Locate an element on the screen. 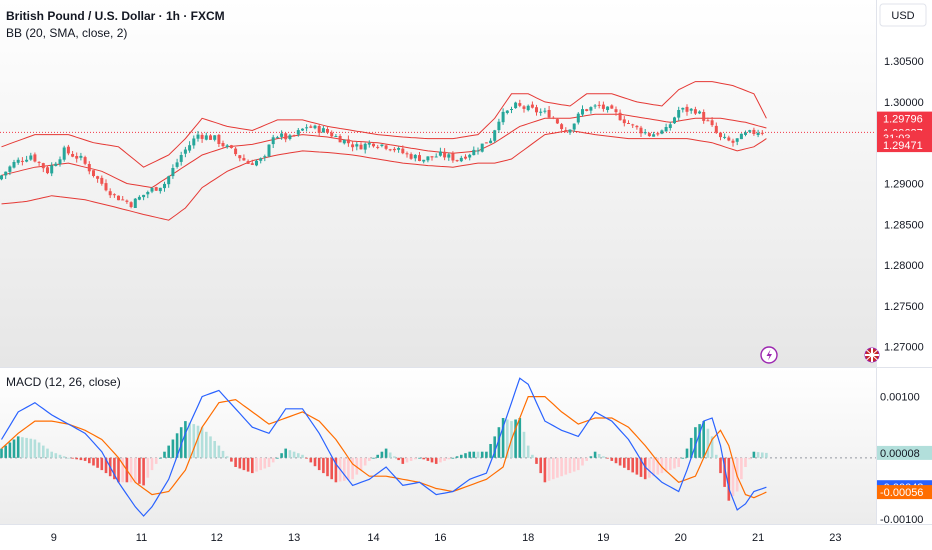 The width and height of the screenshot is (932, 550). symbol-title: British Pound / U.S. Dollar · 1h · FXCM is located at coordinates (115, 16).